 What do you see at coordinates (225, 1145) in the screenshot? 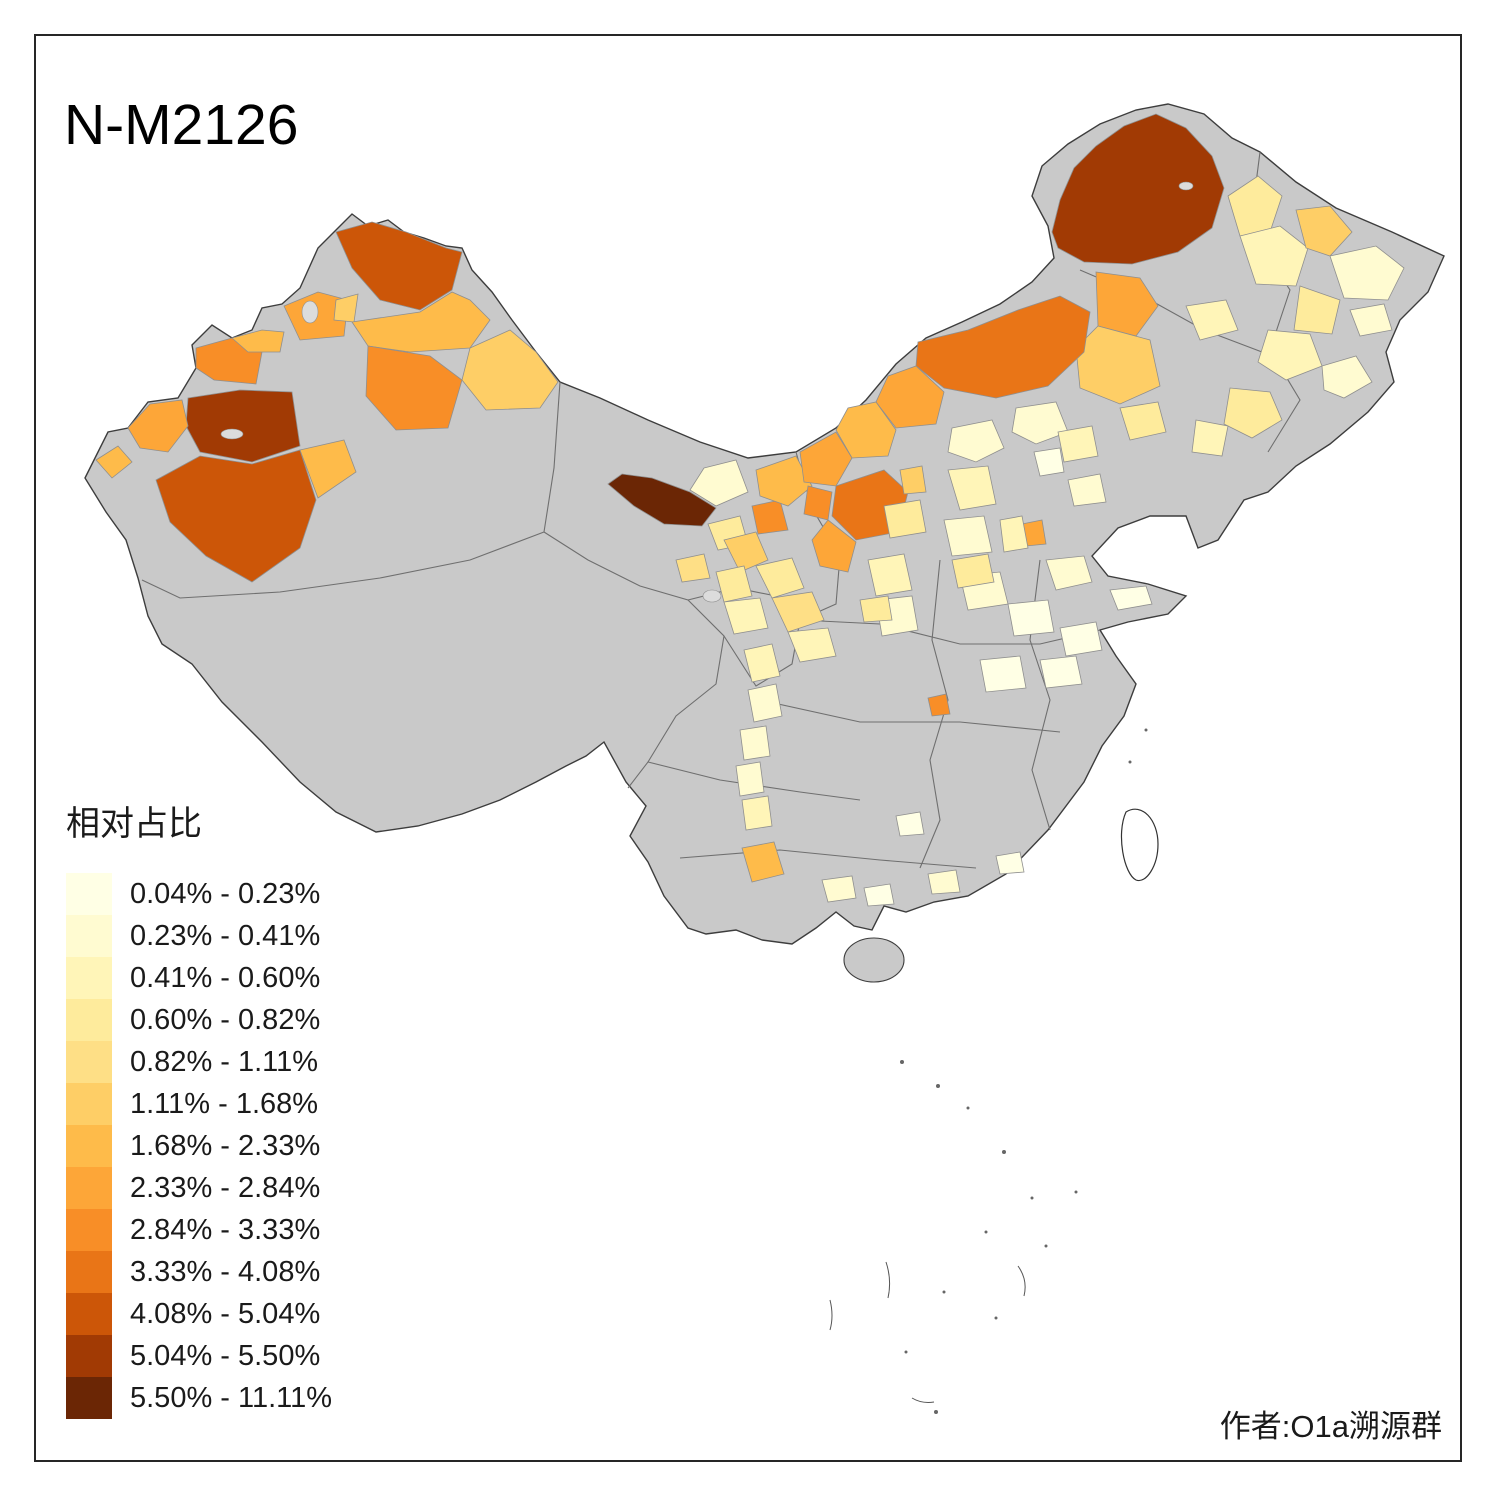
I see `legend-label: 1.68% - 2.33%` at bounding box center [225, 1145].